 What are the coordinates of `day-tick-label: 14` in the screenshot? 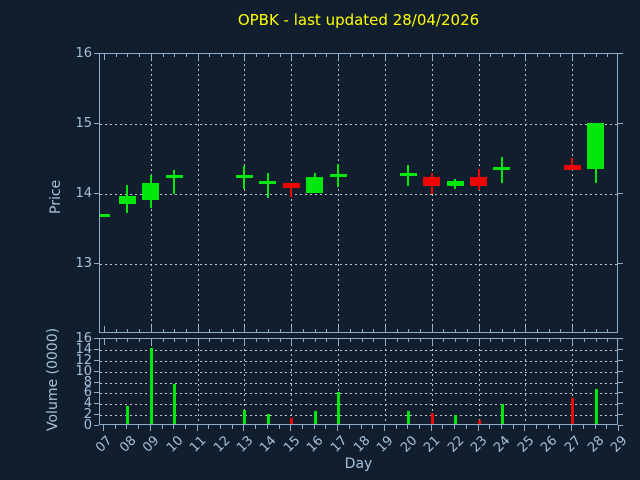 It's located at (268, 444).